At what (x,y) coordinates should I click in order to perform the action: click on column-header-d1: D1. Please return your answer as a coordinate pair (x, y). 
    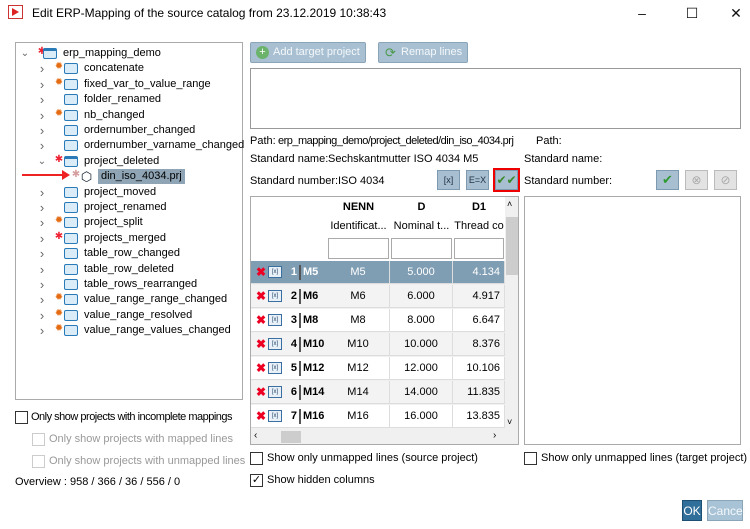
    Looking at the image, I should click on (479, 207).